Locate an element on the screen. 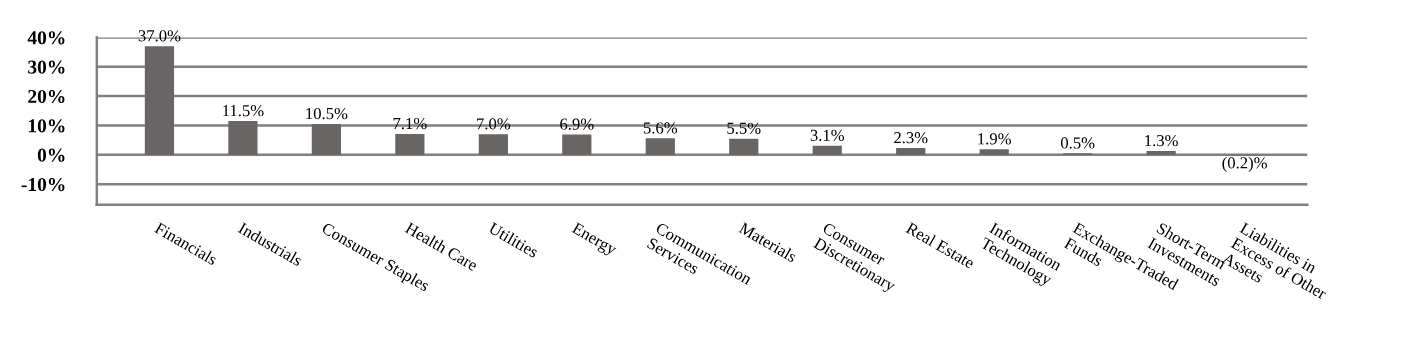 The height and width of the screenshot is (356, 1424). y-tick-label: 10% is located at coordinates (46, 126).